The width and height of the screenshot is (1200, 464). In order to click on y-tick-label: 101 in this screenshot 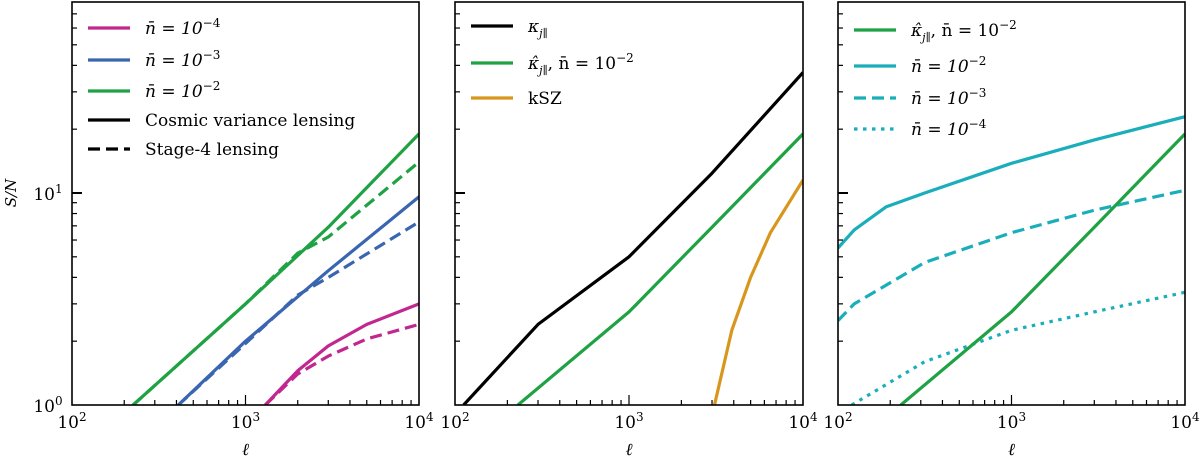, I will do `click(47, 193)`.